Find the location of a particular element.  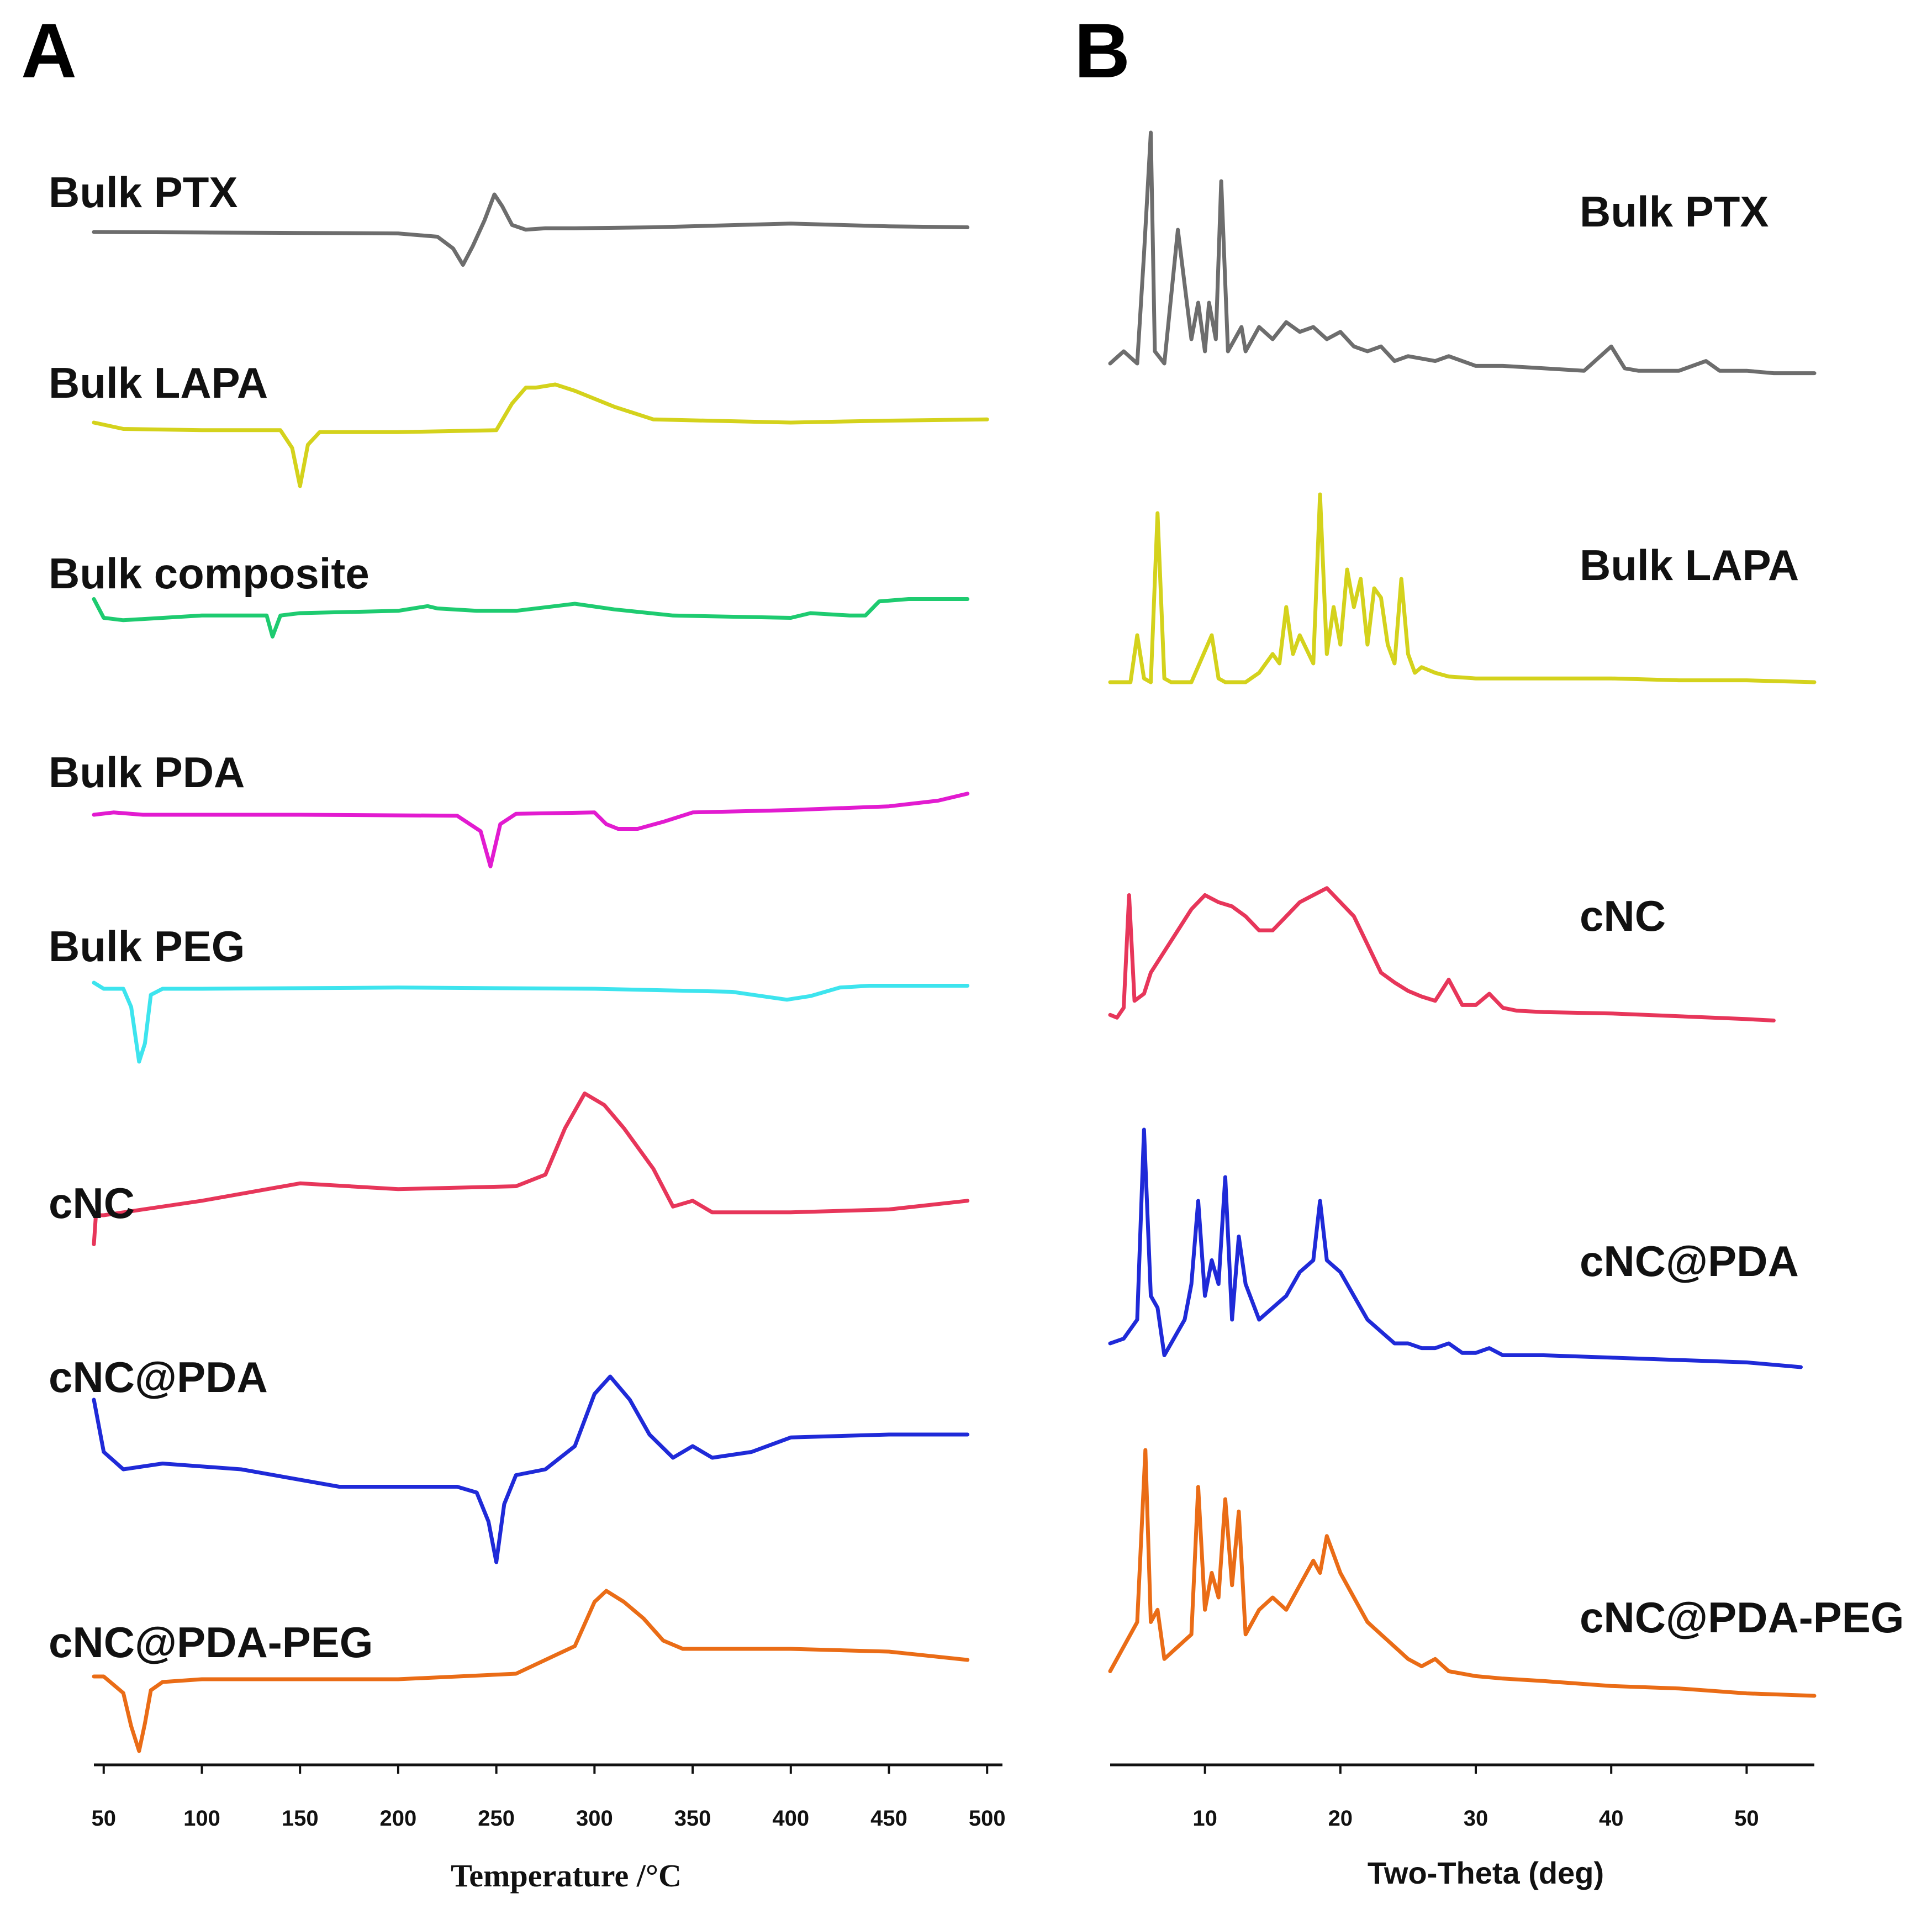

label-a-bulk-ptx: Bulk PTX is located at coordinates (143, 192).